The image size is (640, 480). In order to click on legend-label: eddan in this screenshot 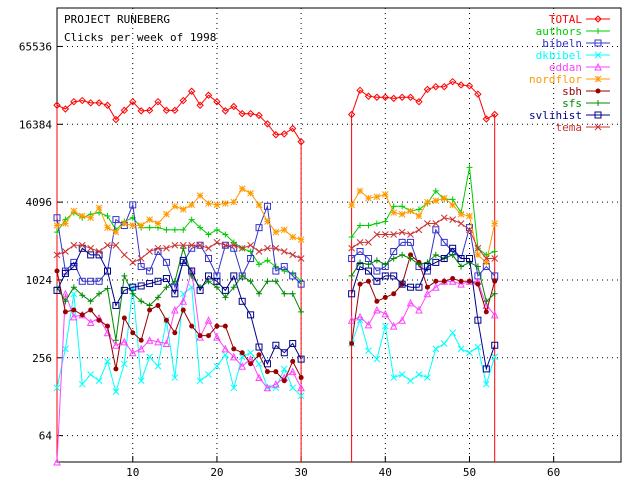, I will do `click(565, 67)`.